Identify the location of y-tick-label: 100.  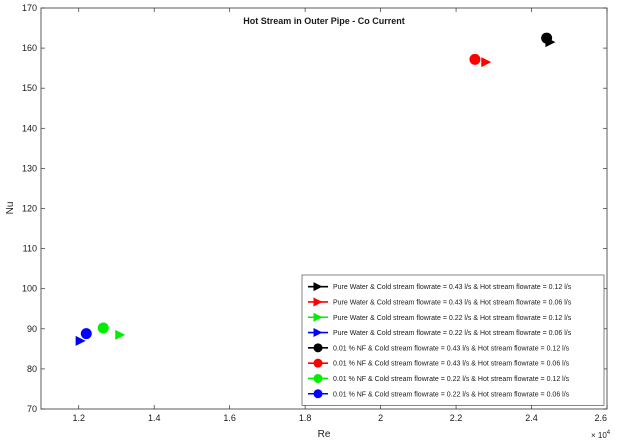
(29, 289).